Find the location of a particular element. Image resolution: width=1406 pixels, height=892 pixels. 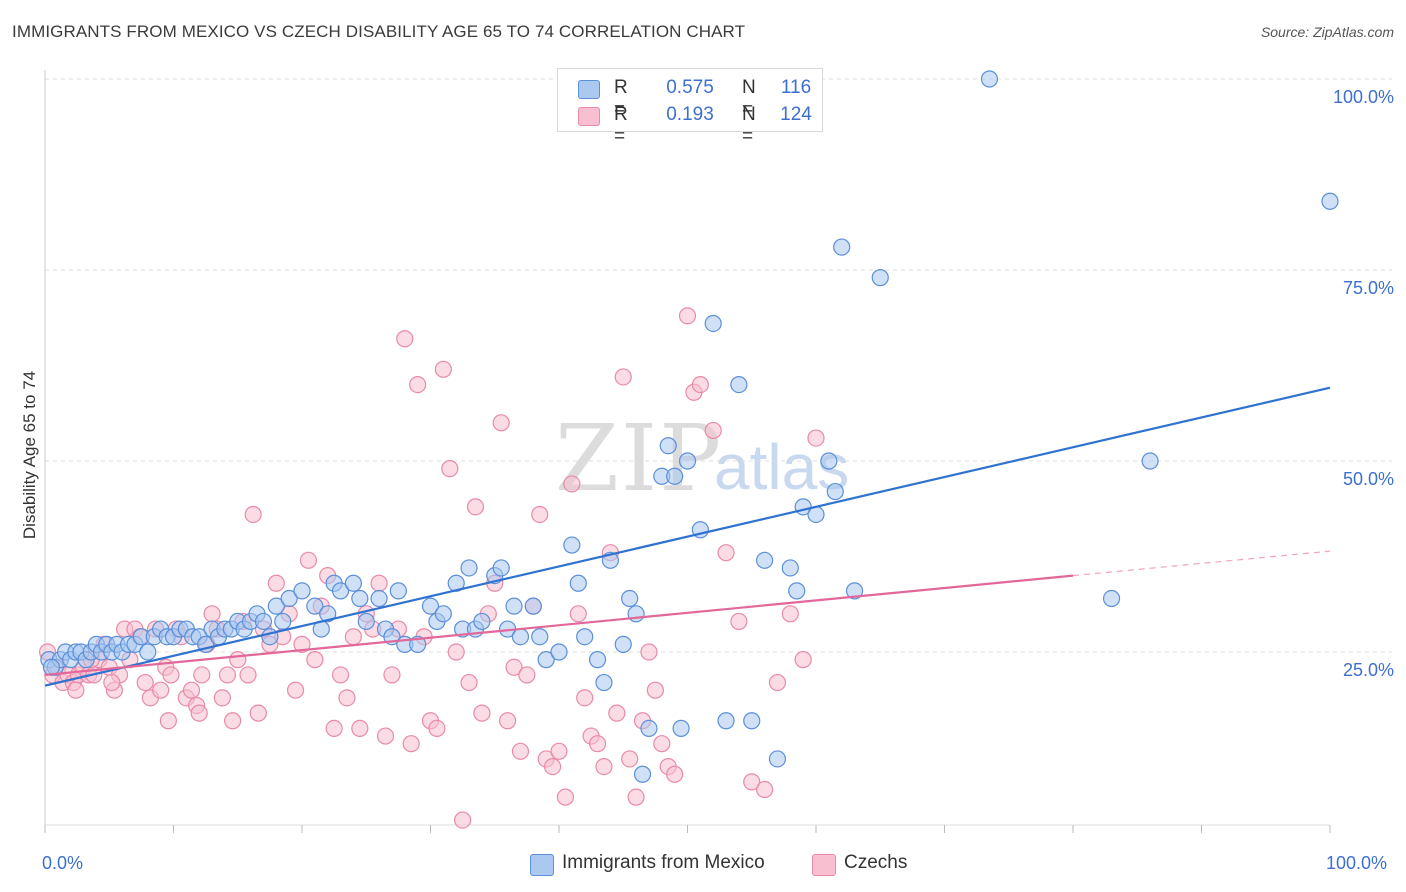

r-label: R = is located at coordinates (621, 125).